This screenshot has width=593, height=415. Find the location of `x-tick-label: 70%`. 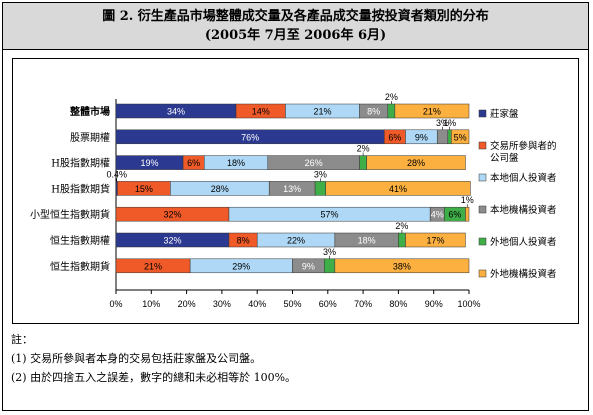

x-tick-label: 70% is located at coordinates (363, 304).